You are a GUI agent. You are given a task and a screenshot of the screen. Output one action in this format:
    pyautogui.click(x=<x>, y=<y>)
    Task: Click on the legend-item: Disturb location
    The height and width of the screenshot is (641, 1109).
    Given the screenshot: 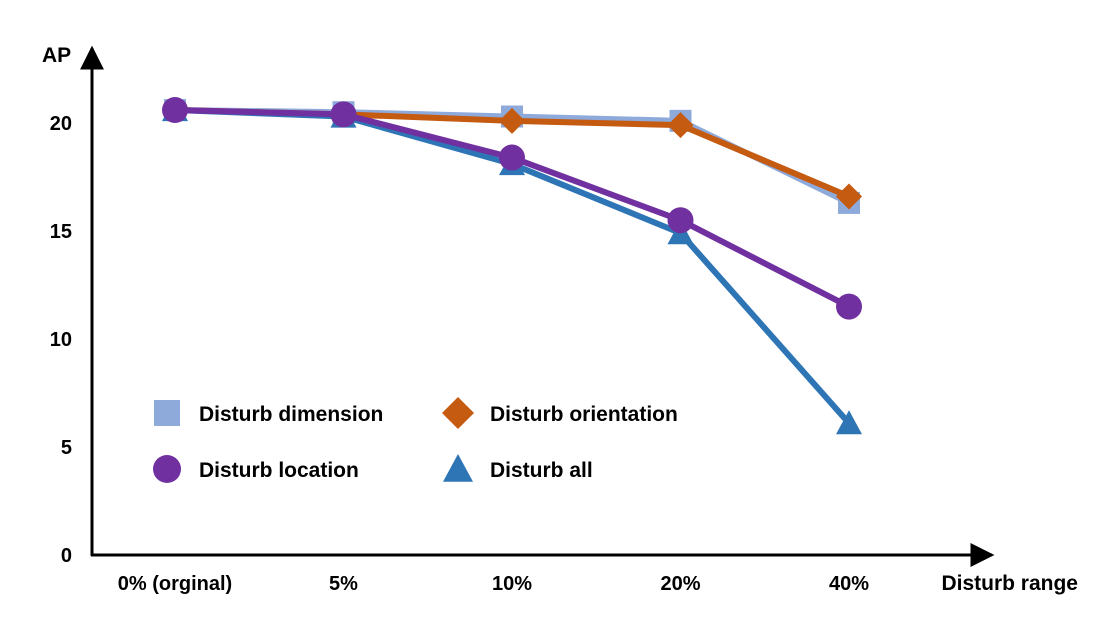 What is the action you would take?
    pyautogui.click(x=256, y=469)
    